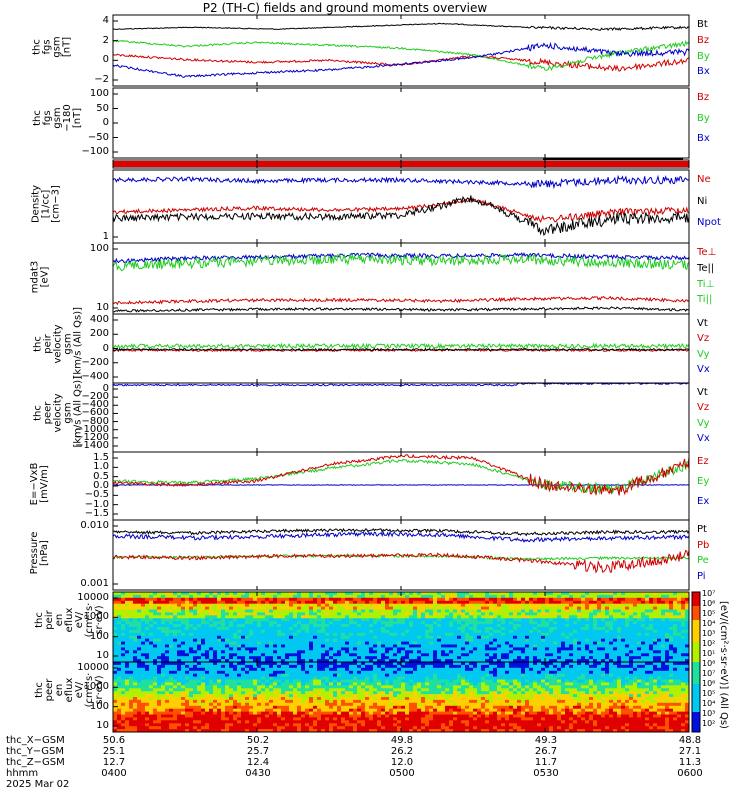 The image size is (750, 800). What do you see at coordinates (401, 300) in the screenshot?
I see `series-te` at bounding box center [401, 300].